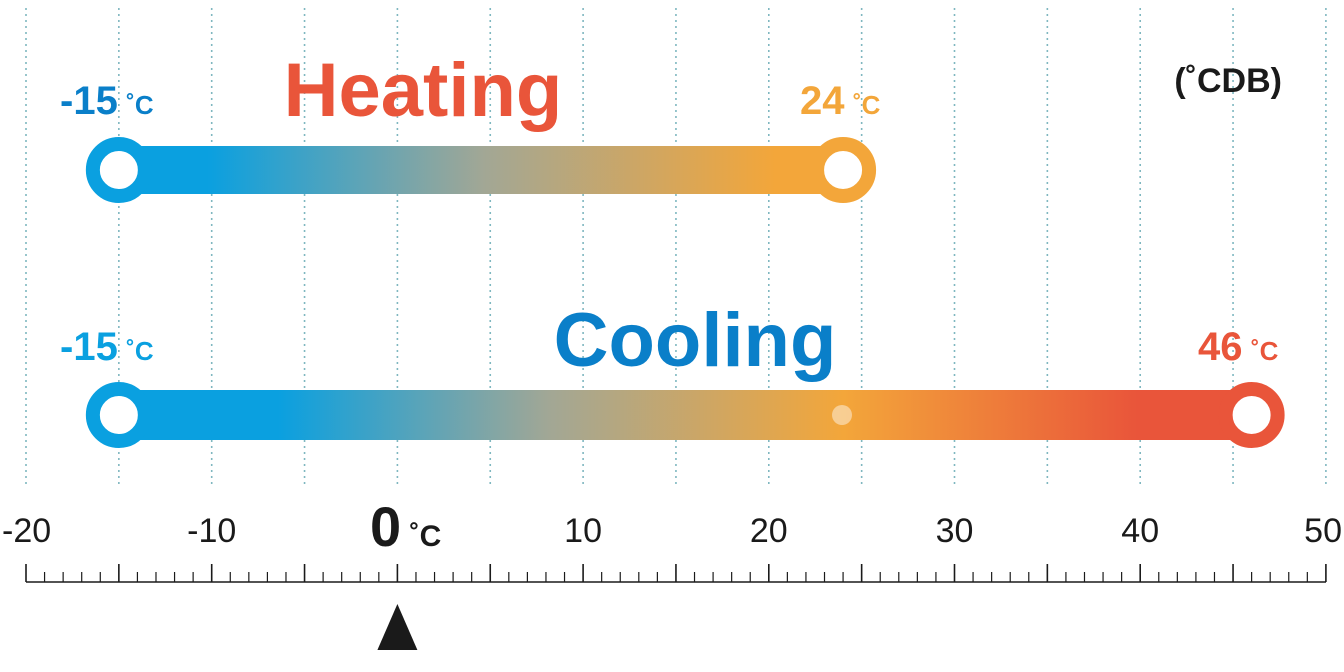  What do you see at coordinates (1265, 351) in the screenshot?
I see `cooling-max-unit: ˚C` at bounding box center [1265, 351].